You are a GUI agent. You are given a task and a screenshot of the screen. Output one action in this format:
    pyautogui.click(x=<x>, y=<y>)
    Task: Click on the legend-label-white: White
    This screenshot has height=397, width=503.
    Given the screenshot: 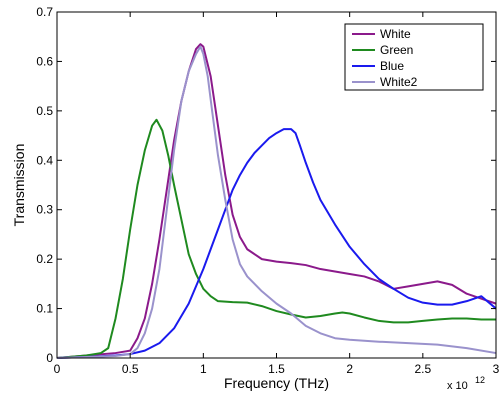 What is the action you would take?
    pyautogui.click(x=395, y=34)
    